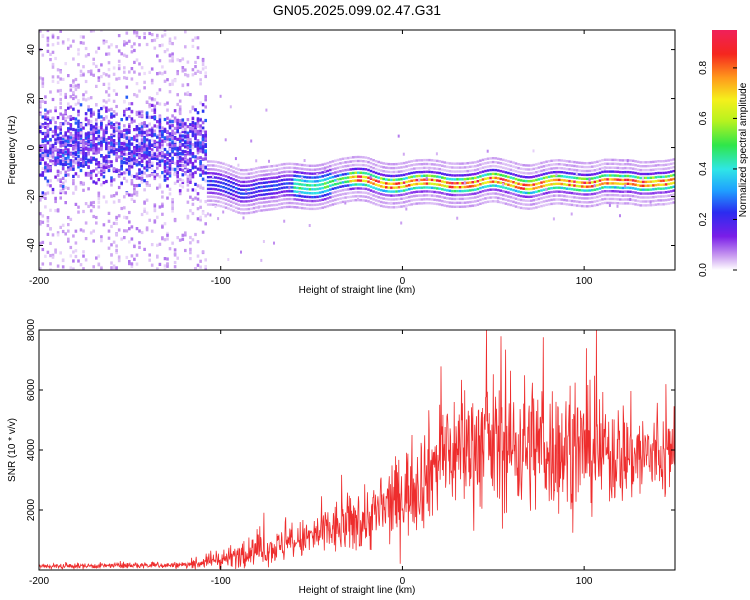 Image resolution: width=750 pixels, height=600 pixels. Describe the element at coordinates (703, 270) in the screenshot. I see `colorbar-tick-label: 0.0` at that location.